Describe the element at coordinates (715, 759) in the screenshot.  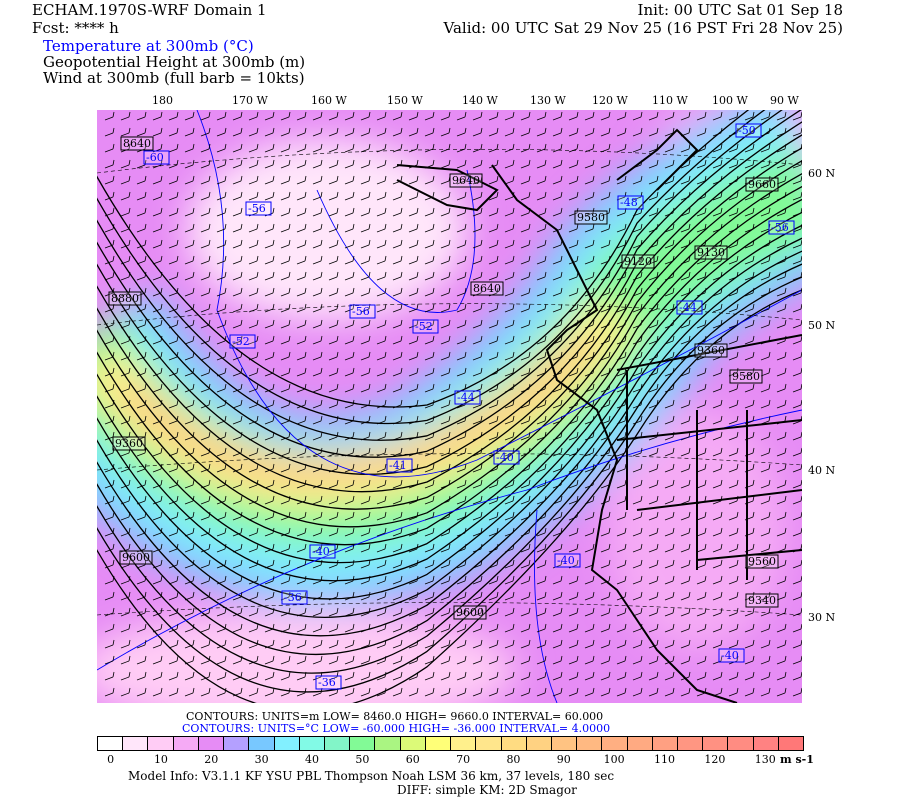
I see `colorbar-tick-label: 120` at that location.